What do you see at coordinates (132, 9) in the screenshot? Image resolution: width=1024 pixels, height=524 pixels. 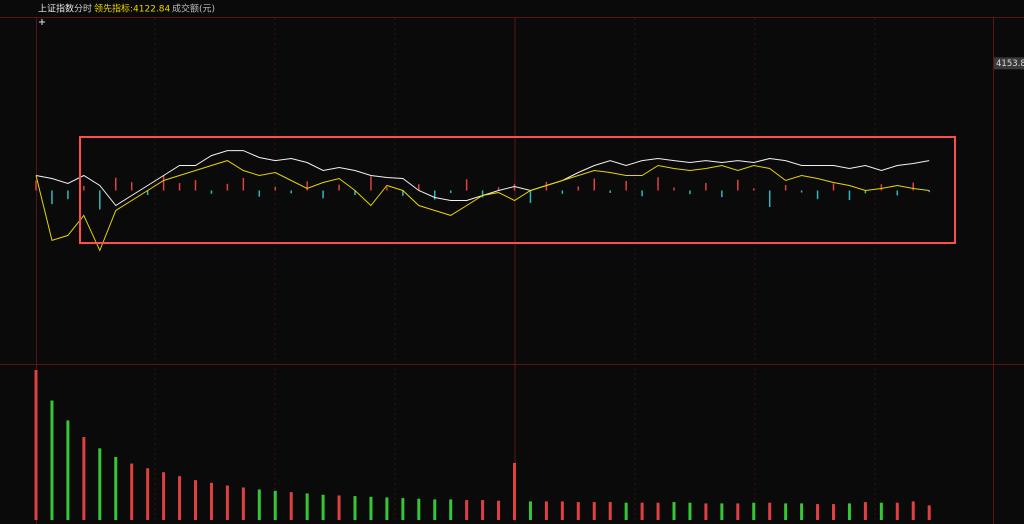 I see `header-indicator: 领先指标:4122.84` at bounding box center [132, 9].